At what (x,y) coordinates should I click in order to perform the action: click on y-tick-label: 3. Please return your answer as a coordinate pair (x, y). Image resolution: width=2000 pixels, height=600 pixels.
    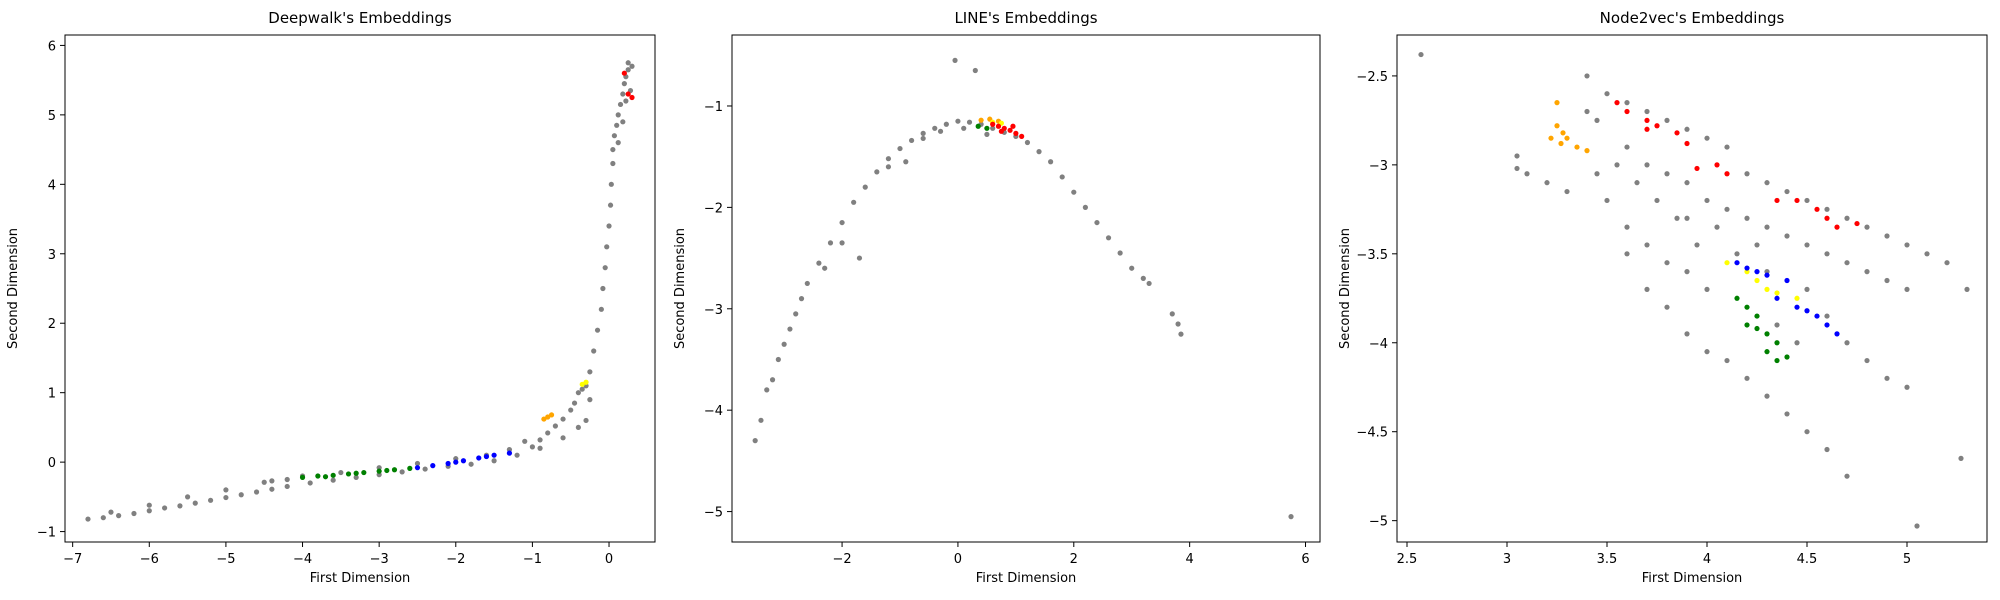
    Looking at the image, I should click on (52, 255).